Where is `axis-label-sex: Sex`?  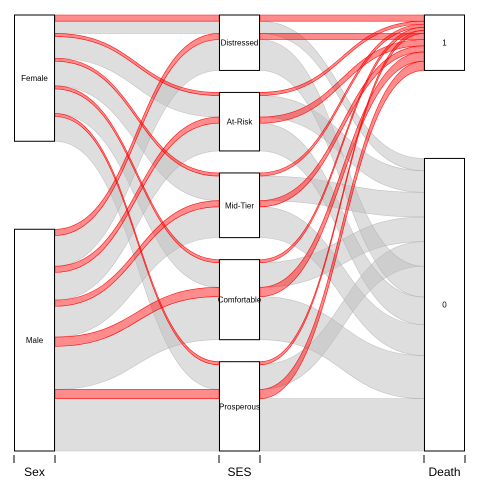
axis-label-sex: Sex is located at coordinates (34, 472).